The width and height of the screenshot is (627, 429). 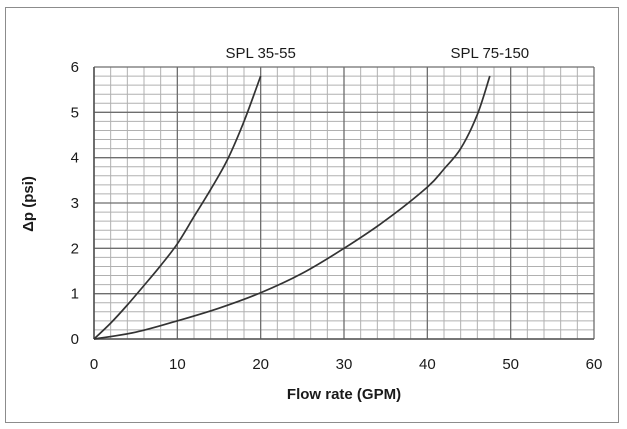 What do you see at coordinates (94, 364) in the screenshot?
I see `x-tick-label: 0` at bounding box center [94, 364].